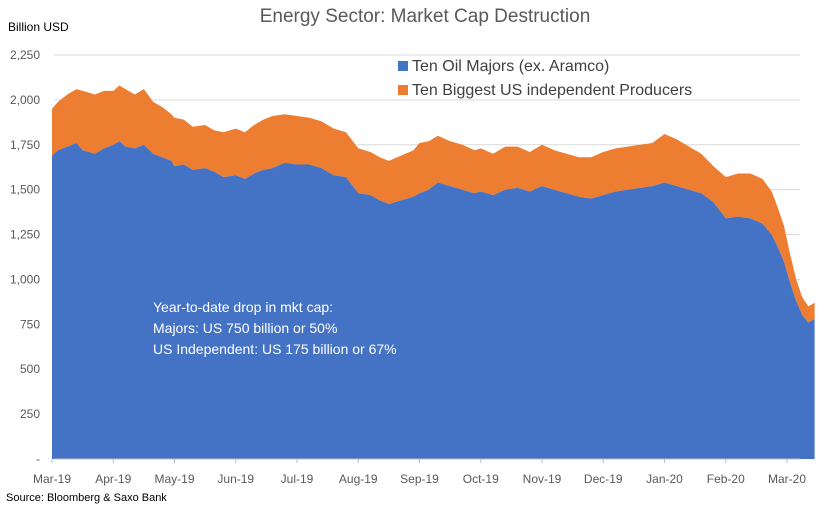  Describe the element at coordinates (25, 235) in the screenshot. I see `y-tick-label: 1,250` at that location.